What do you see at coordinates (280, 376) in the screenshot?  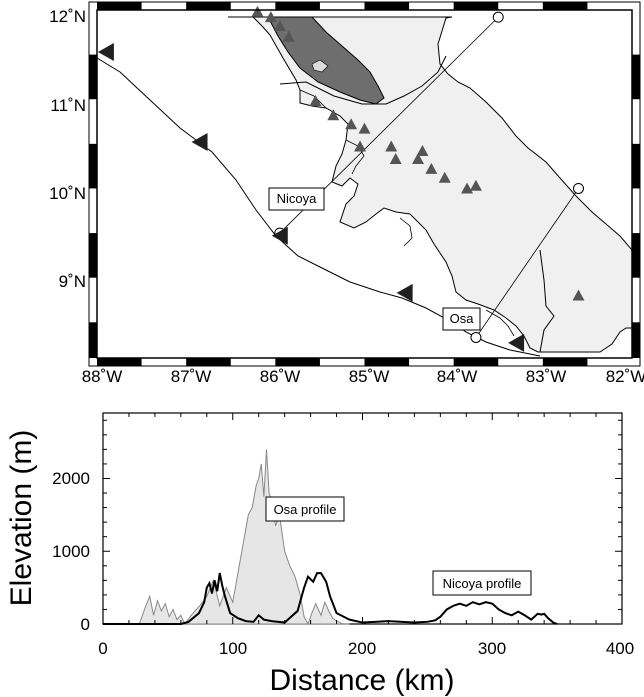 I see `map-x-tick-label: 86˚W` at bounding box center [280, 376].